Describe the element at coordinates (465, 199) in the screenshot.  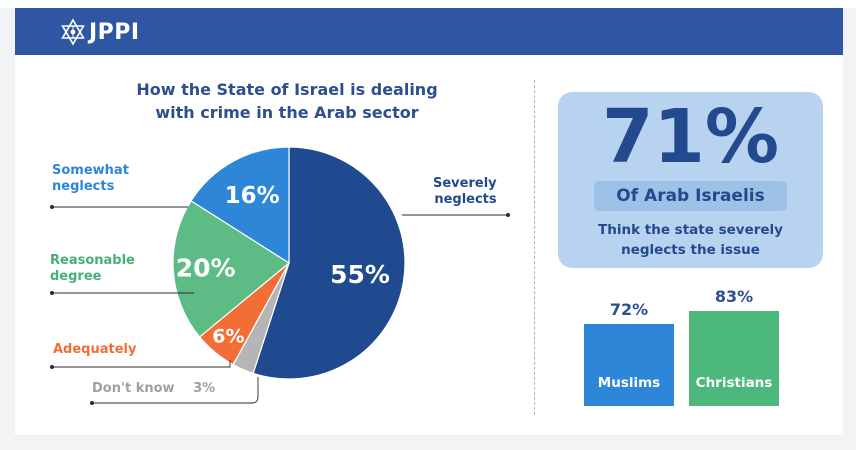
I see `label-severely-line-2: neglects` at that location.